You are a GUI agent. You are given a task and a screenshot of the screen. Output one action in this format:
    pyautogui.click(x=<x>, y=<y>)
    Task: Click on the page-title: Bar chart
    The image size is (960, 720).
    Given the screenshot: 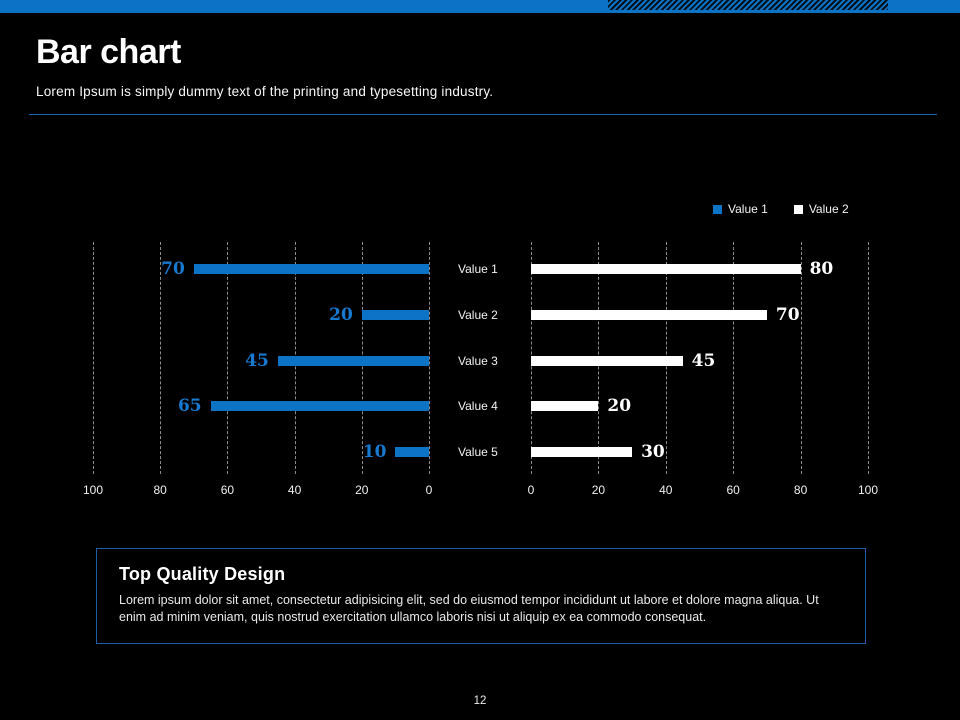 What is the action you would take?
    pyautogui.click(x=108, y=52)
    